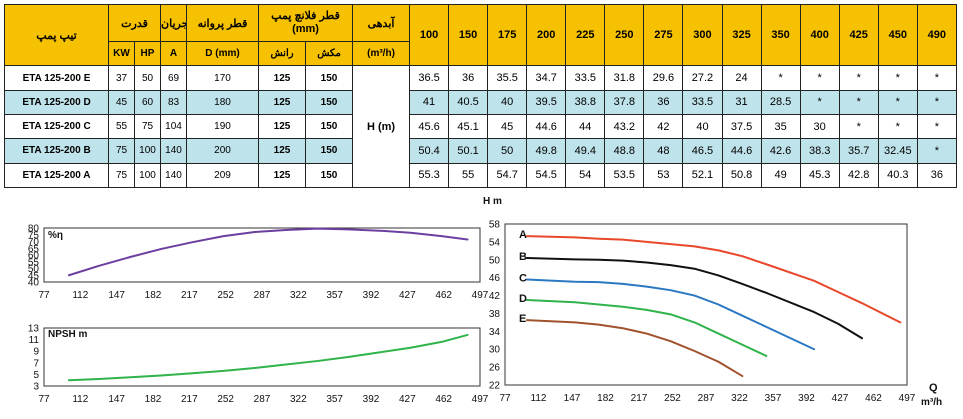 This screenshot has width=963, height=419. Describe the element at coordinates (147, 54) in the screenshot. I see `header-hp: HP` at that location.